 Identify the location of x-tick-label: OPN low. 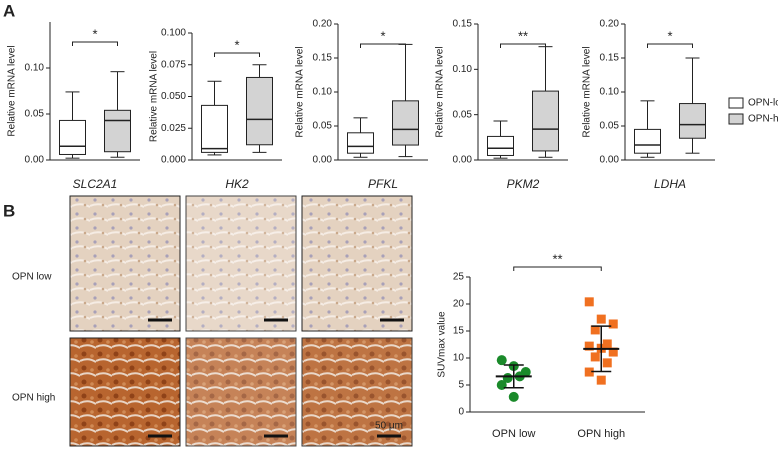
(513, 434).